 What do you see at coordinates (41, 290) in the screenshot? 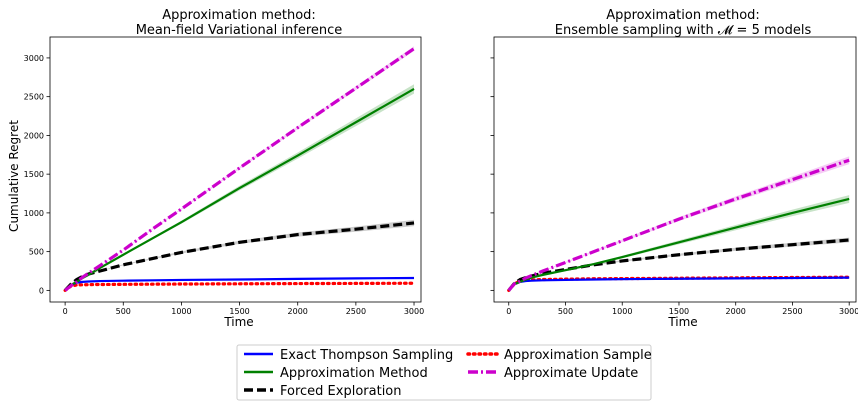
I see `left-y-tick-label: 0` at bounding box center [41, 290].